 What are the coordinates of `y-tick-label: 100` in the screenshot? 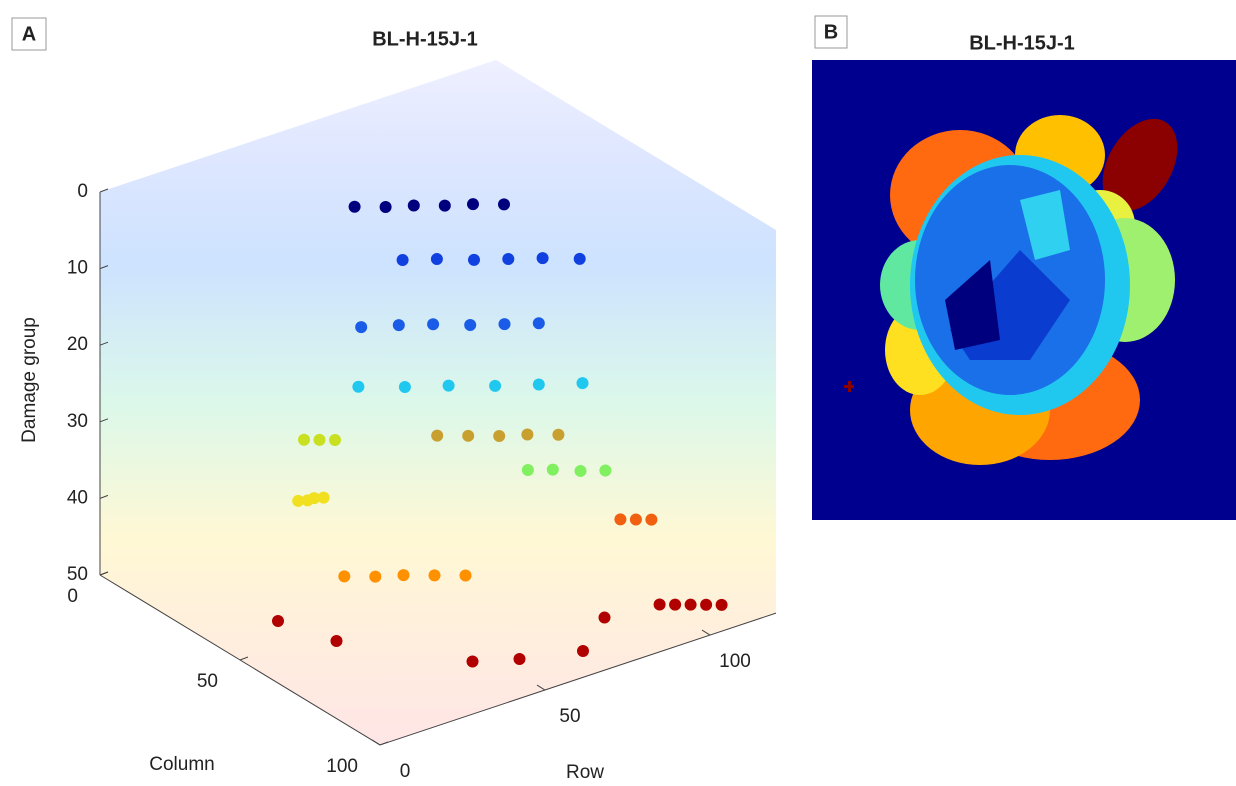 It's located at (342, 766).